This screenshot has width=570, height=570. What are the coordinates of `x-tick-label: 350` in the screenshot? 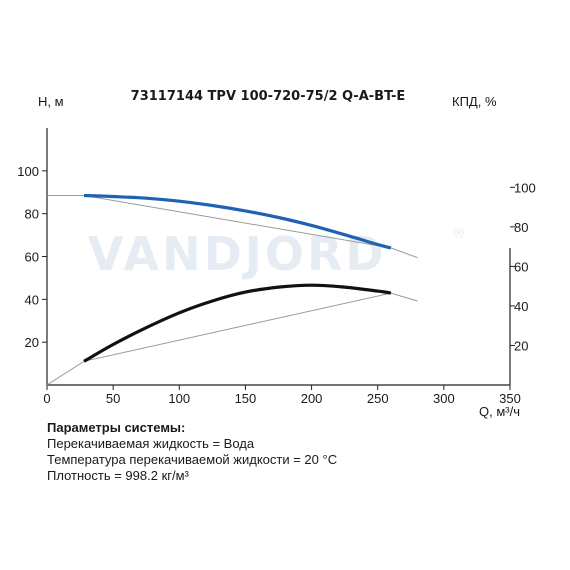 It's located at (510, 398).